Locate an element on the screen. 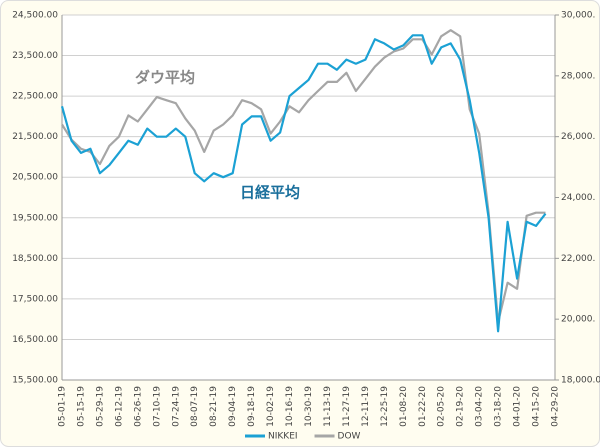 The image size is (600, 447). legend-label: NIKKEI is located at coordinates (283, 437).